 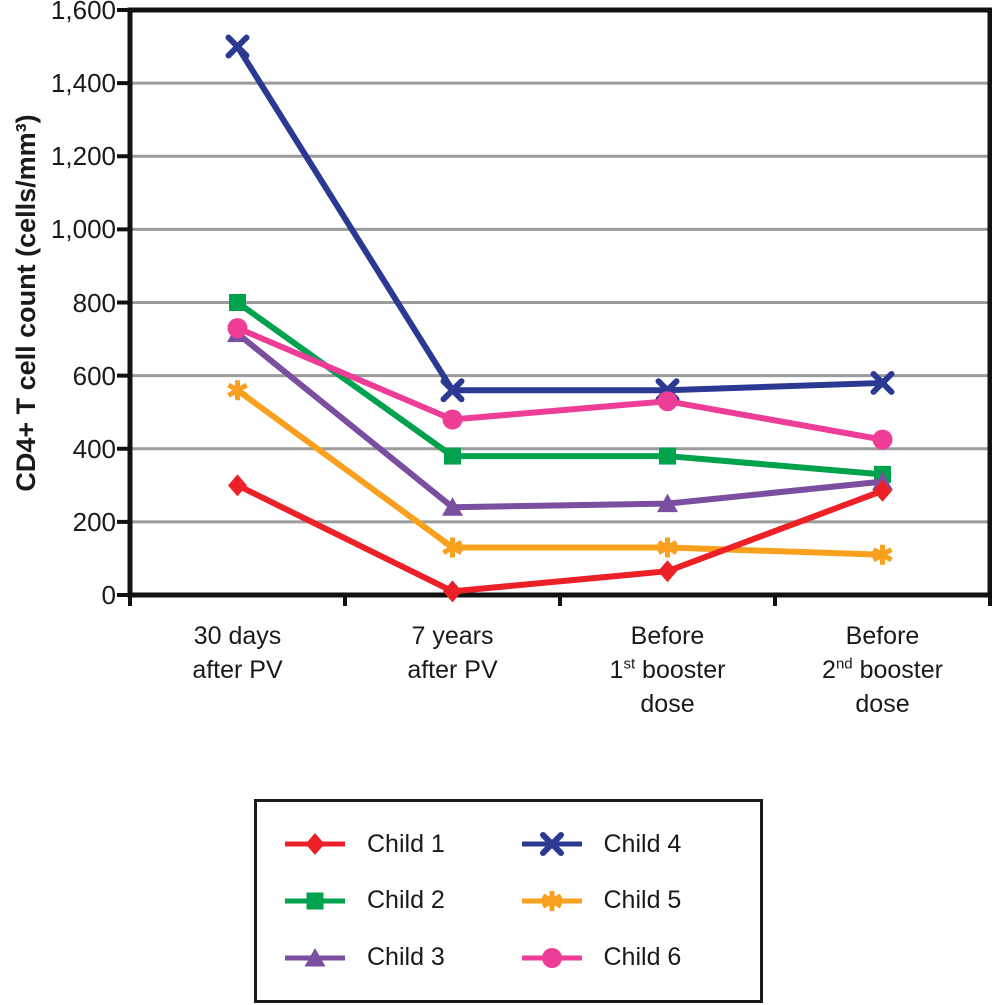 I want to click on legend-item-child-4: Child 4, so click(x=638, y=844).